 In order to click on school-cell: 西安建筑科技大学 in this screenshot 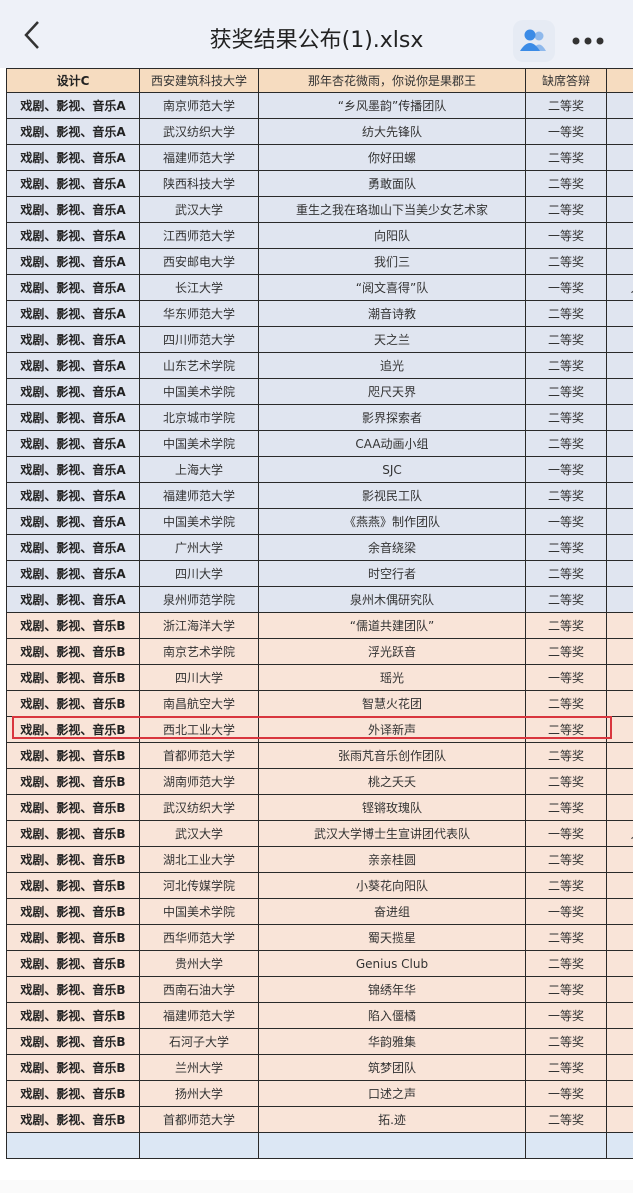, I will do `click(199, 80)`.